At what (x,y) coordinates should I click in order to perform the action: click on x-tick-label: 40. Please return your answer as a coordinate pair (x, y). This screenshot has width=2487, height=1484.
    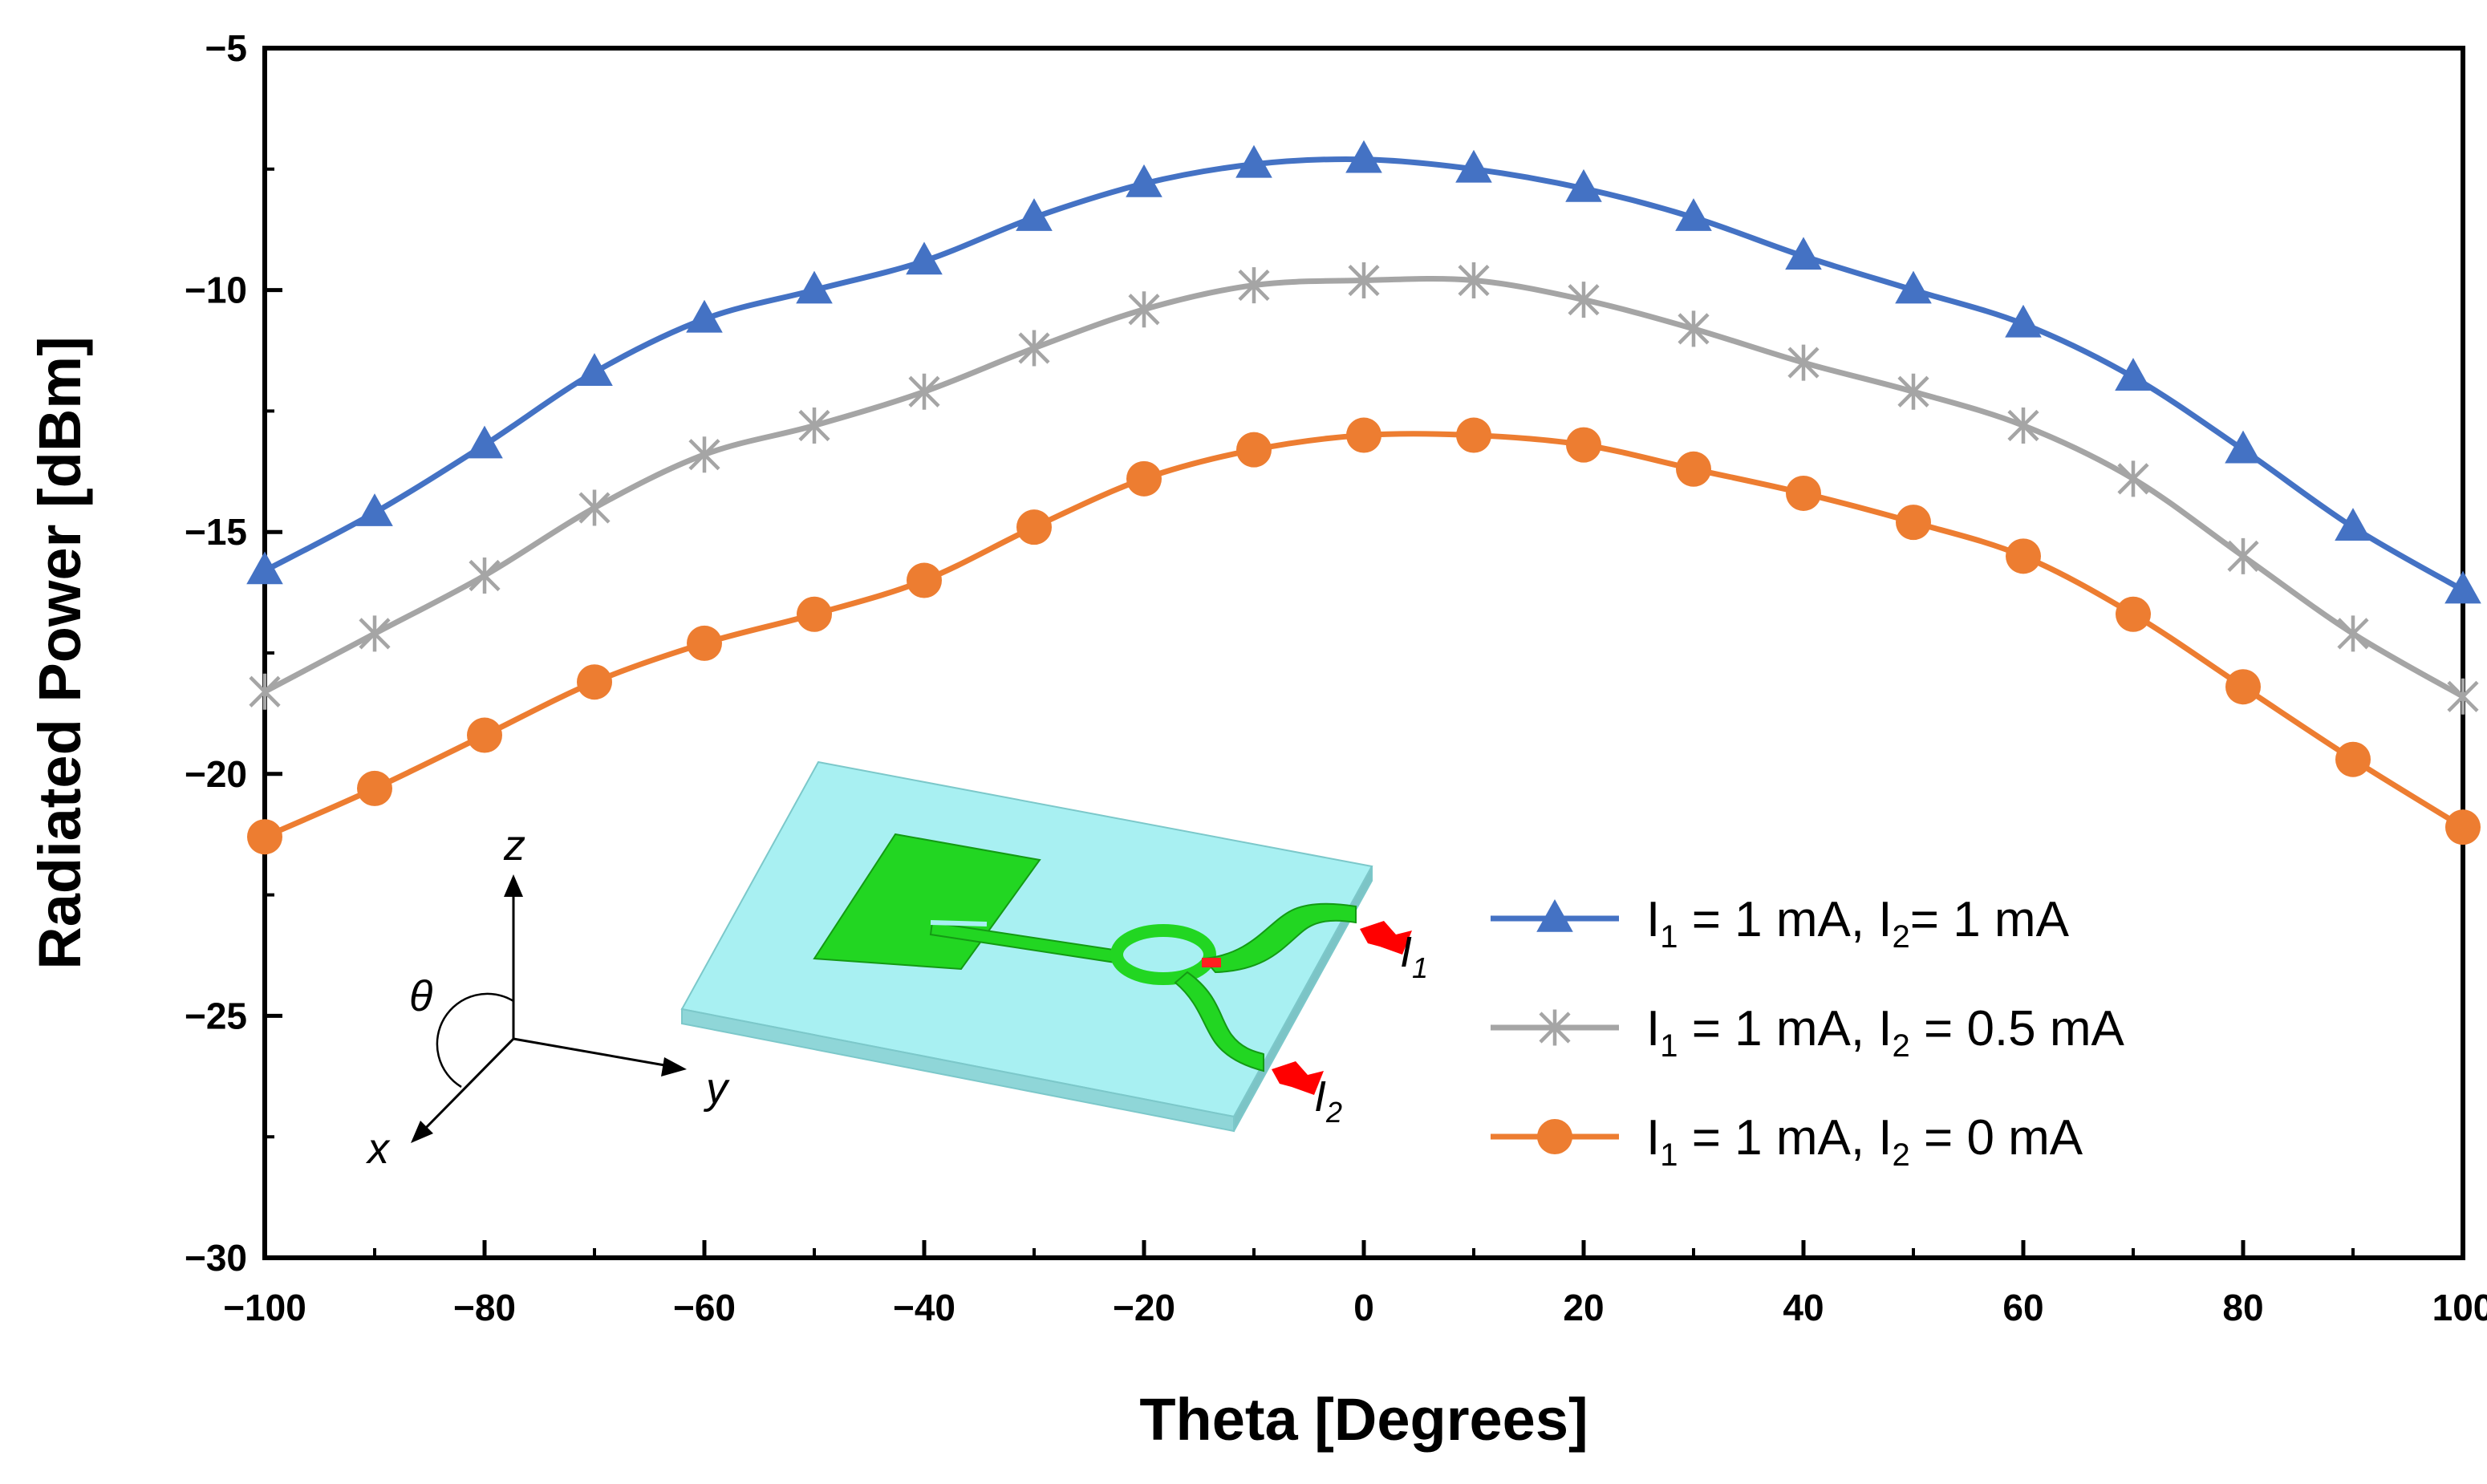
    Looking at the image, I should click on (1803, 1307).